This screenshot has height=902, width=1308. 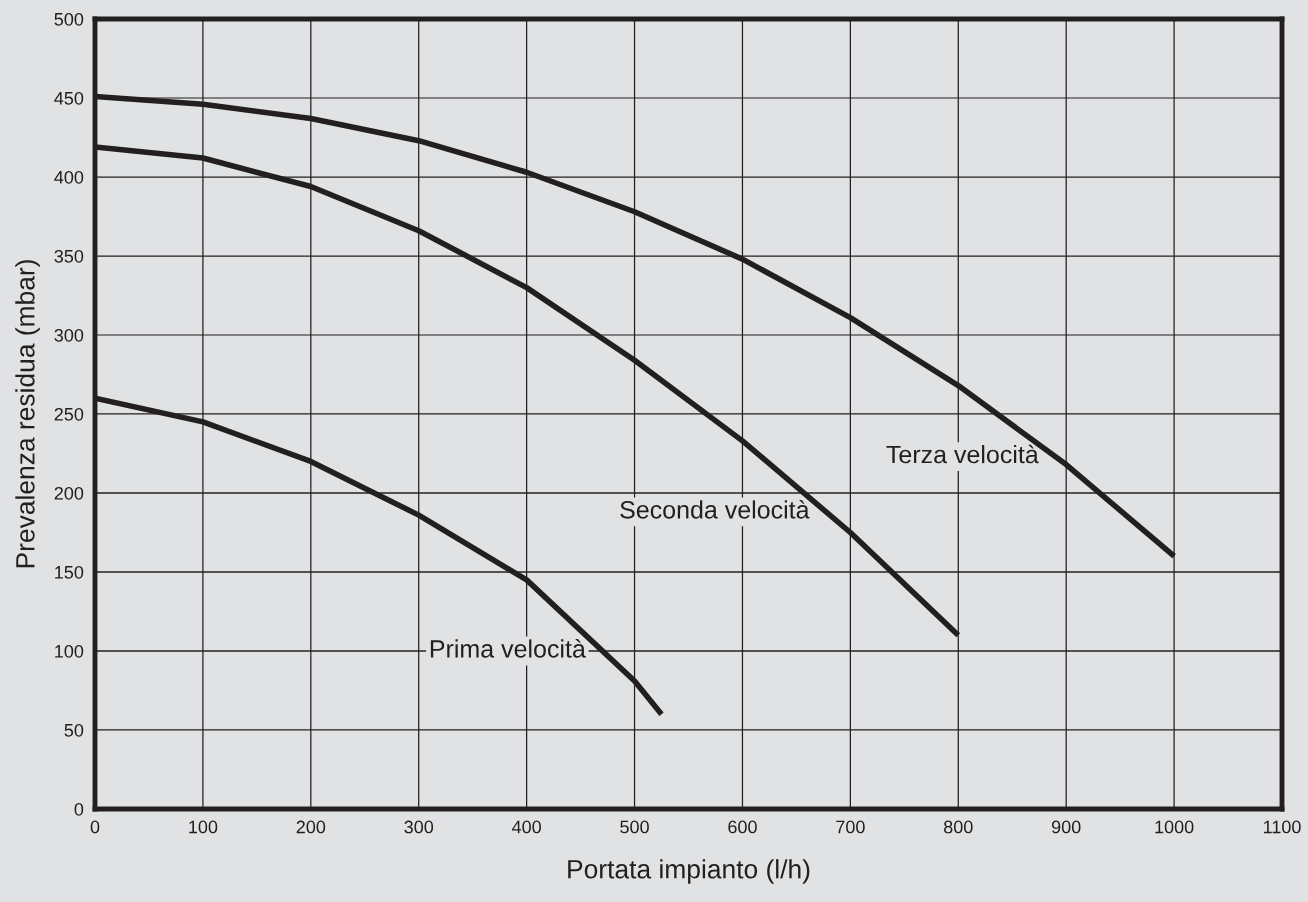 I want to click on y-tick-label: 100, so click(x=69, y=651).